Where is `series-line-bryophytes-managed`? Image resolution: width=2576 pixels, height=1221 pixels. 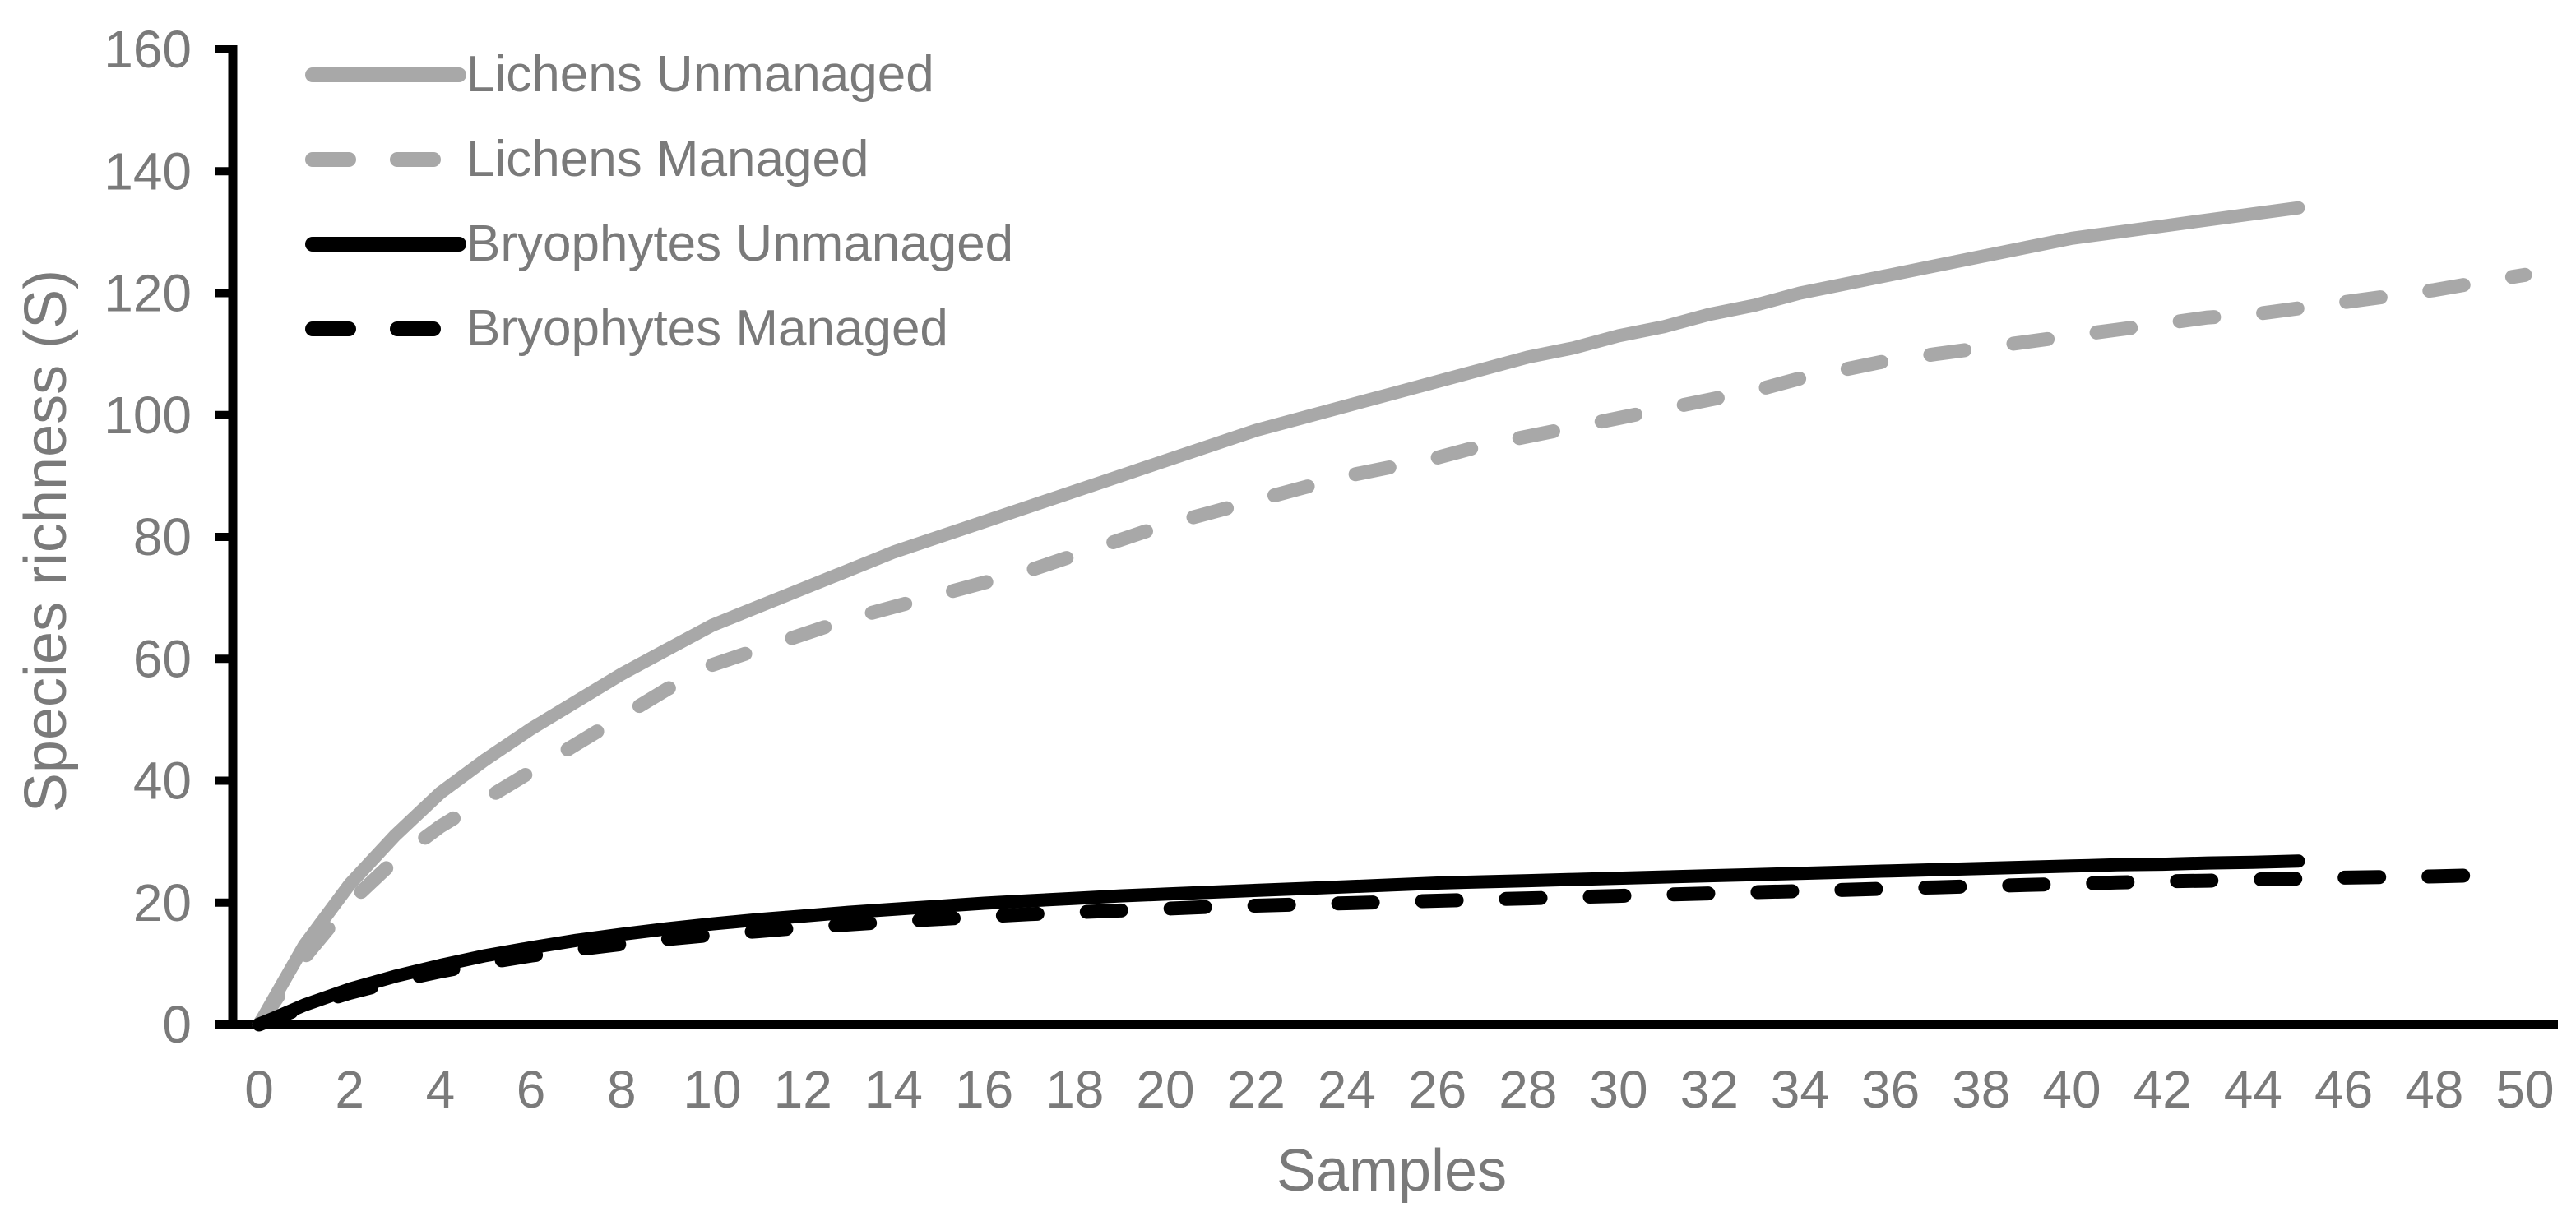
series-line-bryophytes-managed is located at coordinates (1370, 949).